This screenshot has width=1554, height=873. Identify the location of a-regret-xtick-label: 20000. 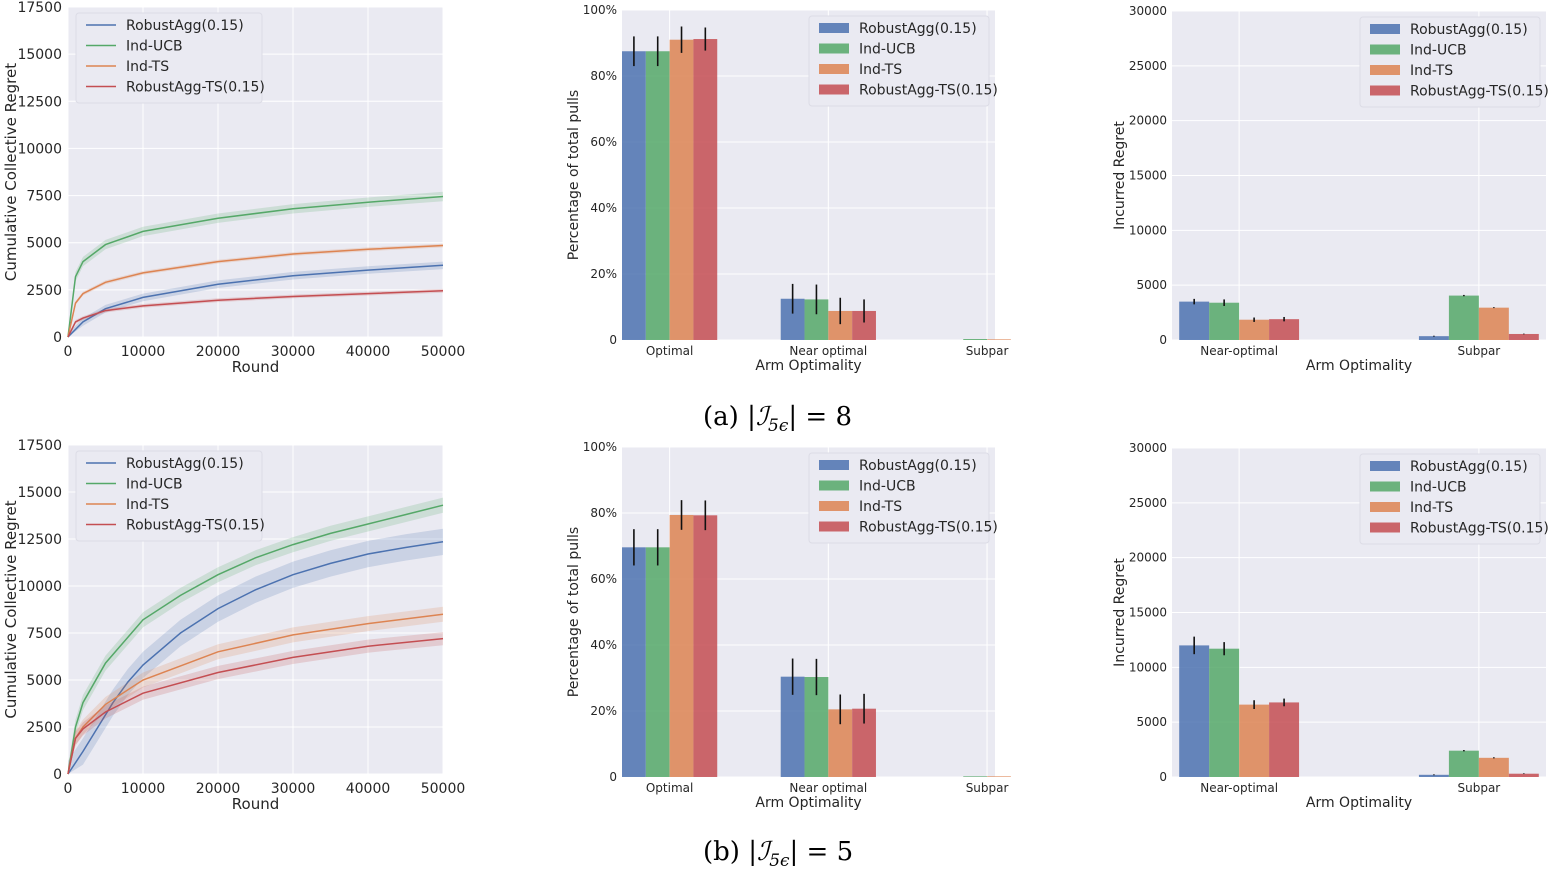
(218, 352).